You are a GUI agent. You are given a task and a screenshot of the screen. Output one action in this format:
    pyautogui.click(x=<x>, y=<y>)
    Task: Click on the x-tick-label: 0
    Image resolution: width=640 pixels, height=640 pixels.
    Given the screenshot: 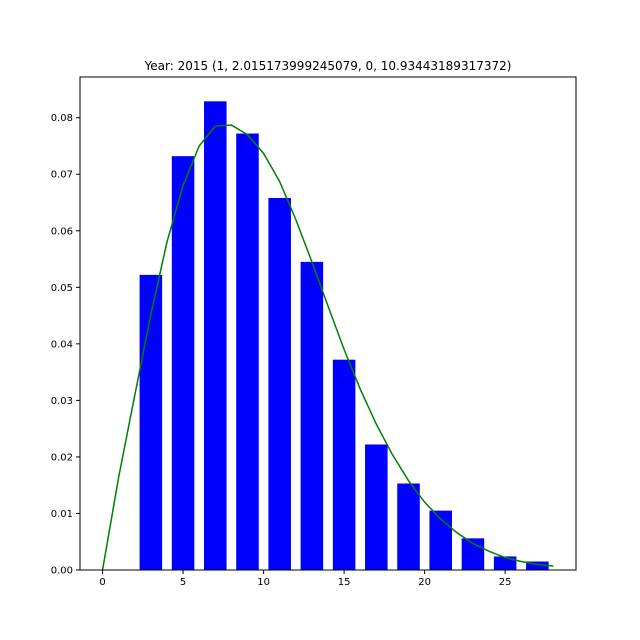 What is the action you would take?
    pyautogui.click(x=102, y=582)
    